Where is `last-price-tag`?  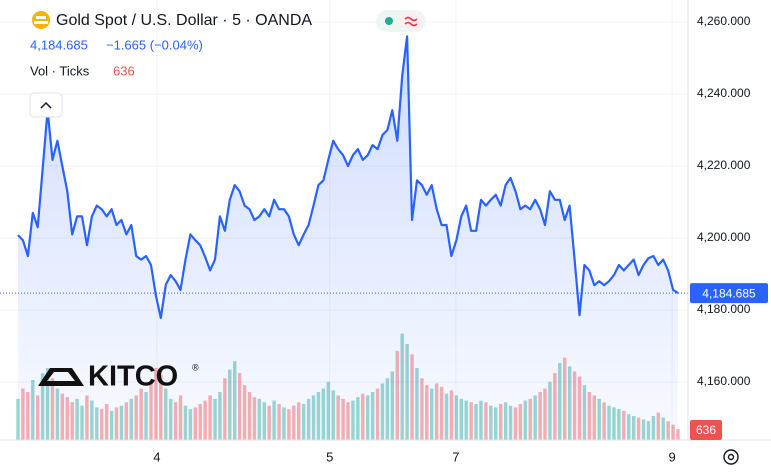
last-price-tag is located at coordinates (729, 293).